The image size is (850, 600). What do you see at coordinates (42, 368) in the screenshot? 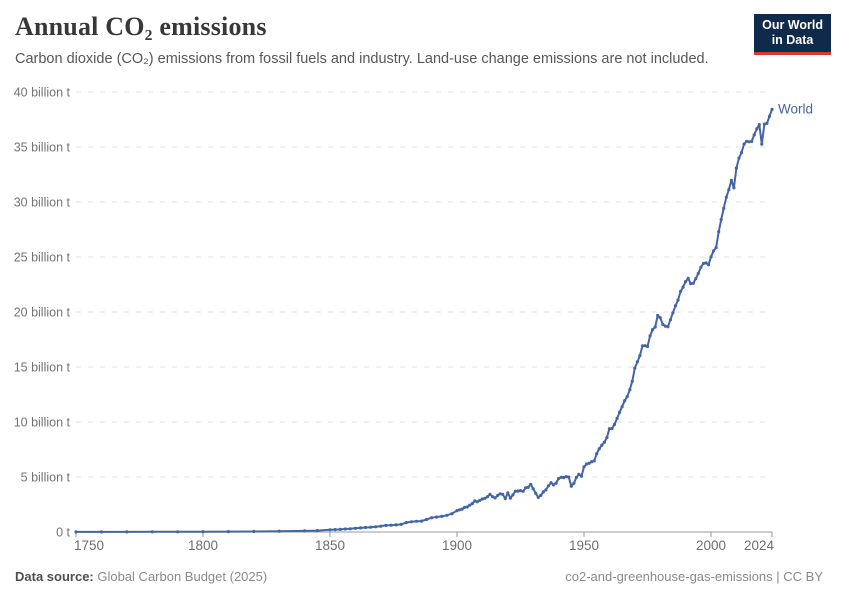
I see `y-axis-label: 15 billion t` at bounding box center [42, 368].